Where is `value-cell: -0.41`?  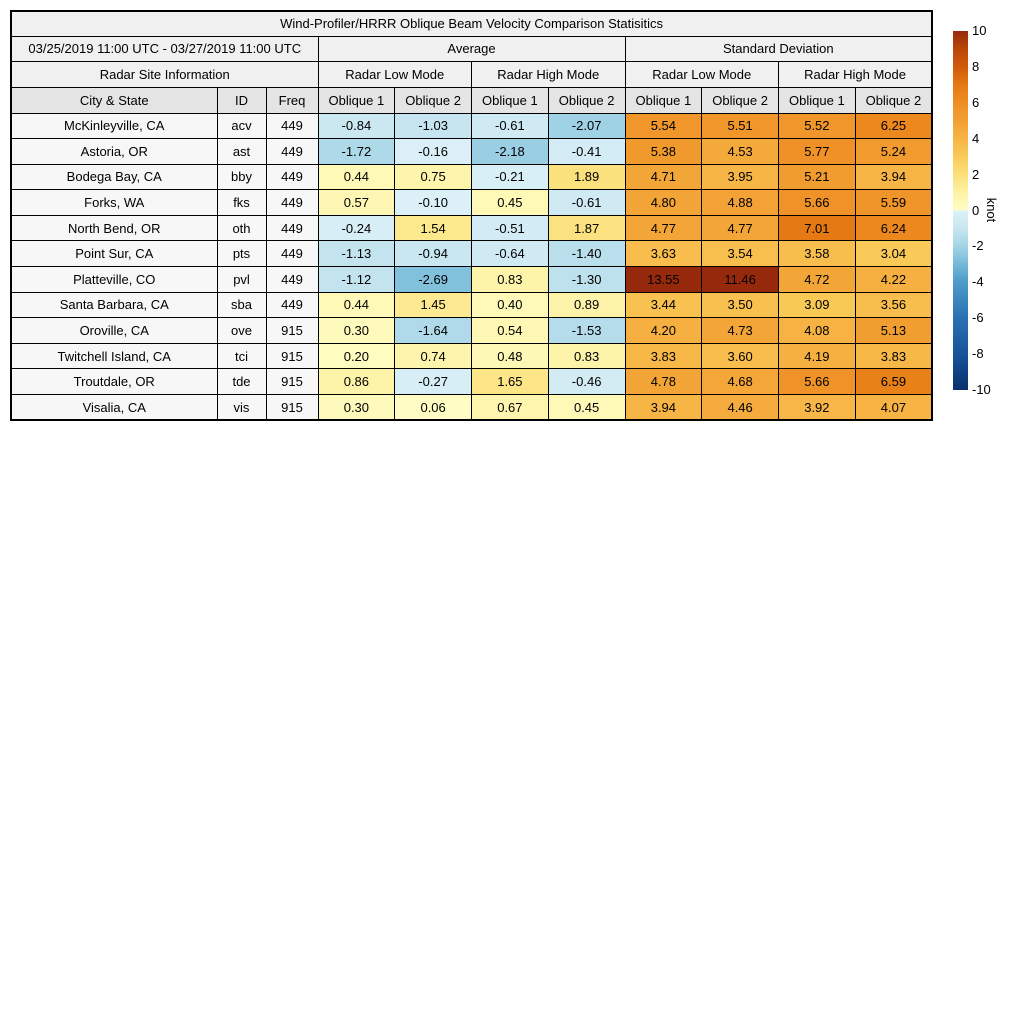 value-cell: -0.41 is located at coordinates (586, 151).